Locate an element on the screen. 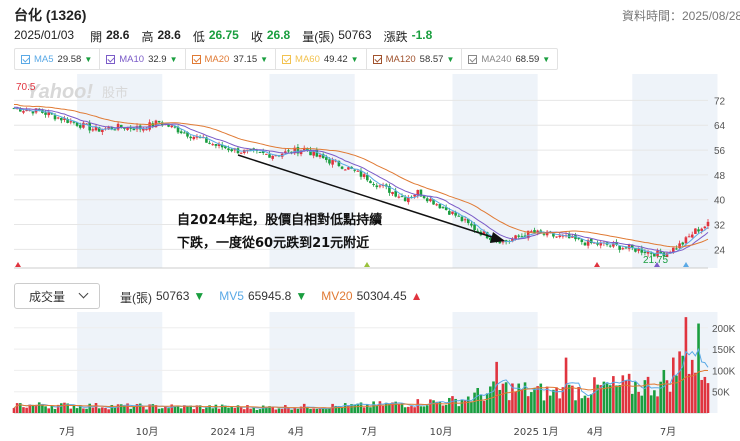 This screenshot has height=441, width=740. vol-label: 量(張) is located at coordinates (136, 298).